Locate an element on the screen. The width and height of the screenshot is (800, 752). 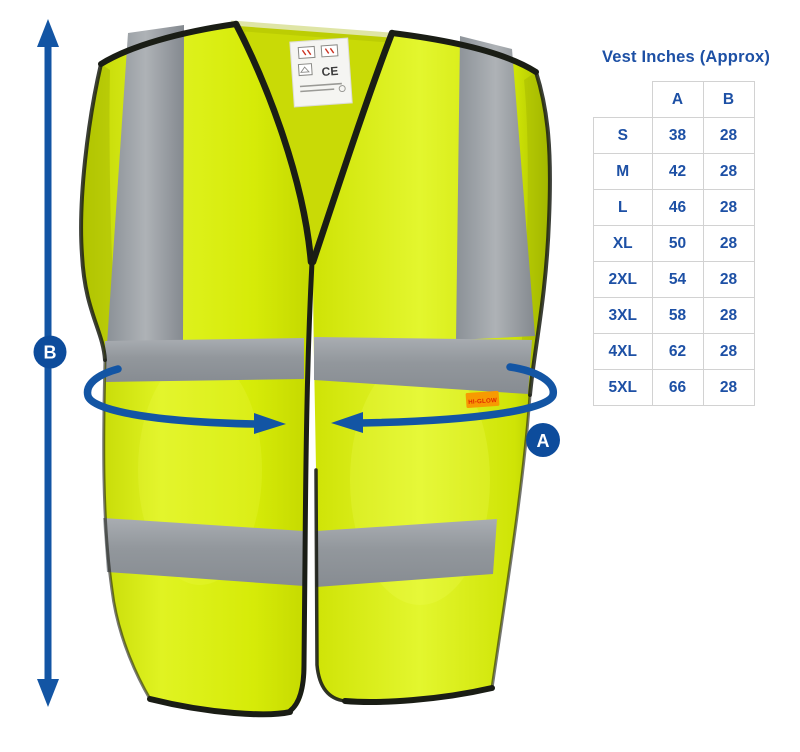
table-row: M 42 28 is located at coordinates (674, 171).